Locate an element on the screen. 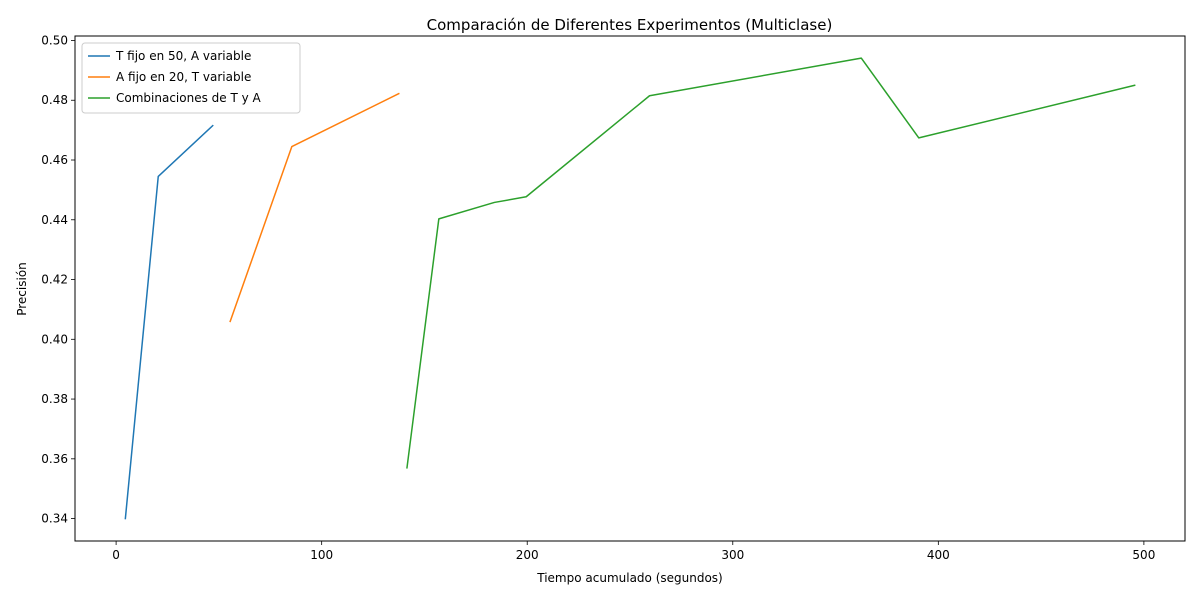 This screenshot has width=1200, height=600. x-tick-label: 500 is located at coordinates (1143, 555).